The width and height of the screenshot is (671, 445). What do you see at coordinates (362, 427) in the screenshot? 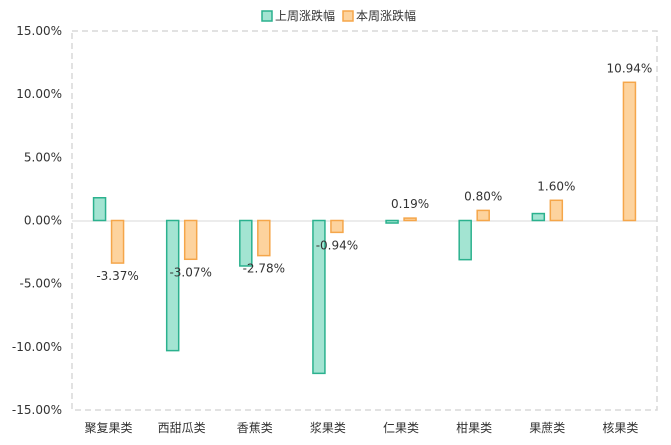
I see `x-axis-labels: 聚复果类 西甜瓜类 香蕉类 浆果类 仁果类 柑果类 果蔗类 核果类` at bounding box center [362, 427].